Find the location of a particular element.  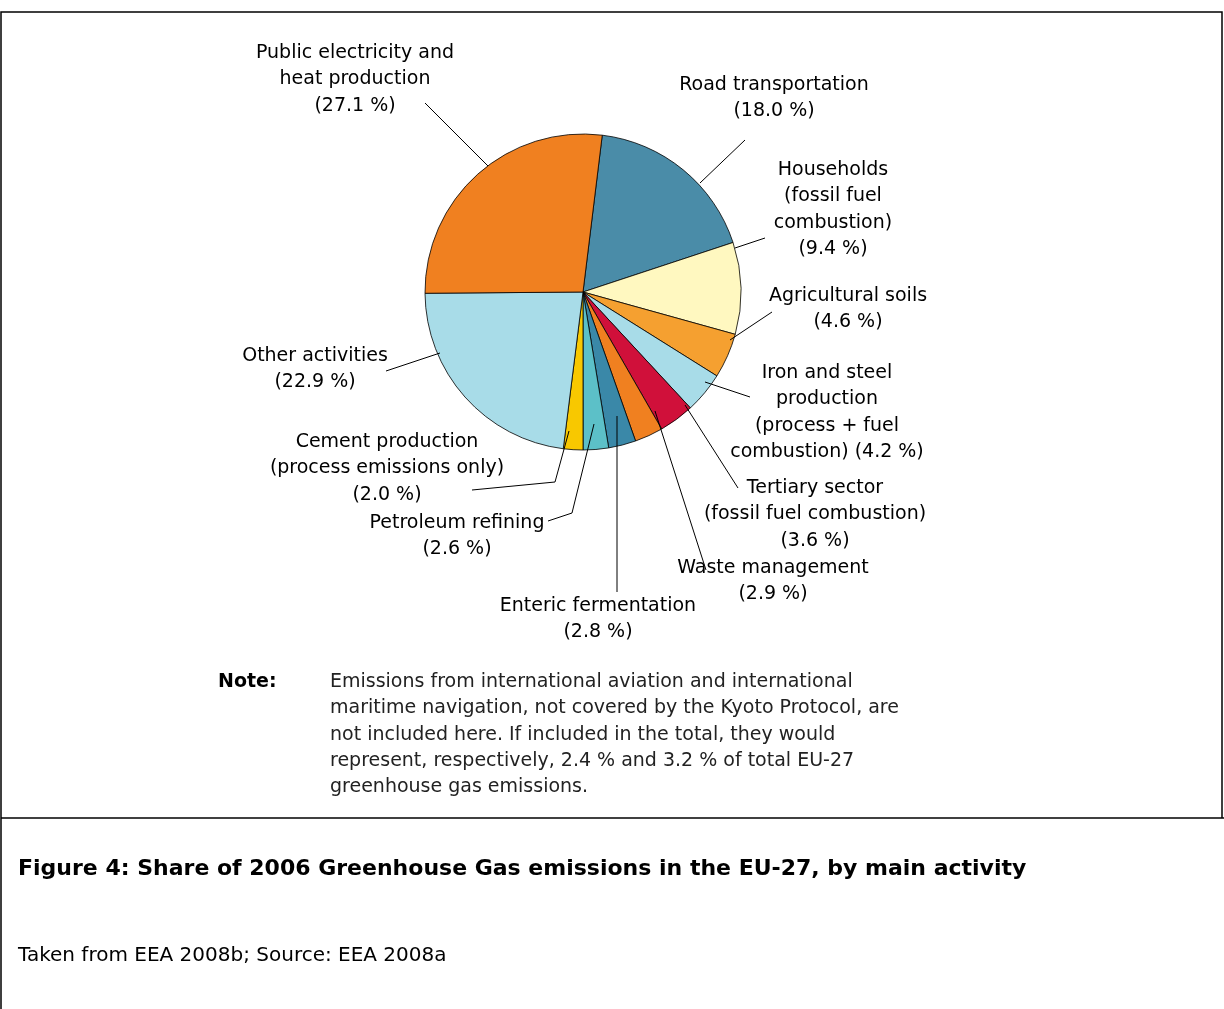

slice-label: Tertiary sector (fossil fuel combustion) is located at coordinates (815, 499).